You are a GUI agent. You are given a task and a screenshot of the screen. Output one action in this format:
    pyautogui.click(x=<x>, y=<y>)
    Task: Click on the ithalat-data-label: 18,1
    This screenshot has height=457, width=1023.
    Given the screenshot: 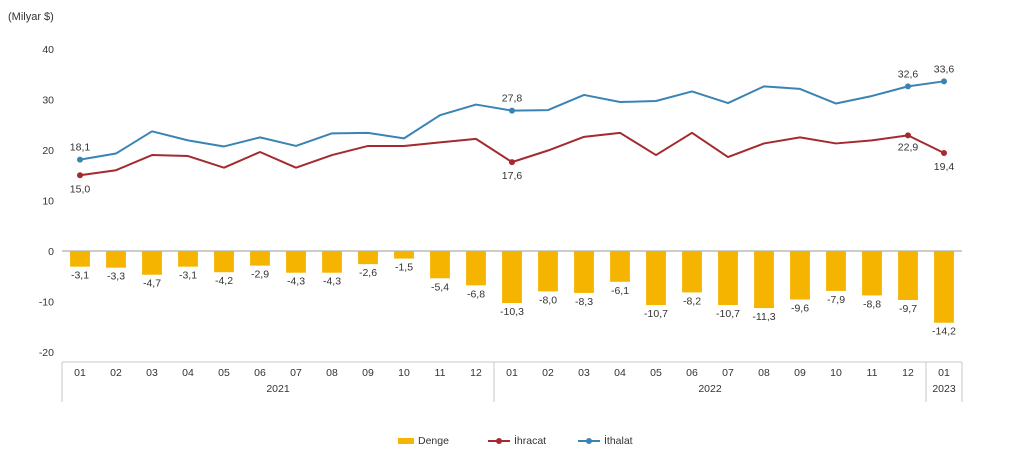 What is the action you would take?
    pyautogui.click(x=80, y=148)
    